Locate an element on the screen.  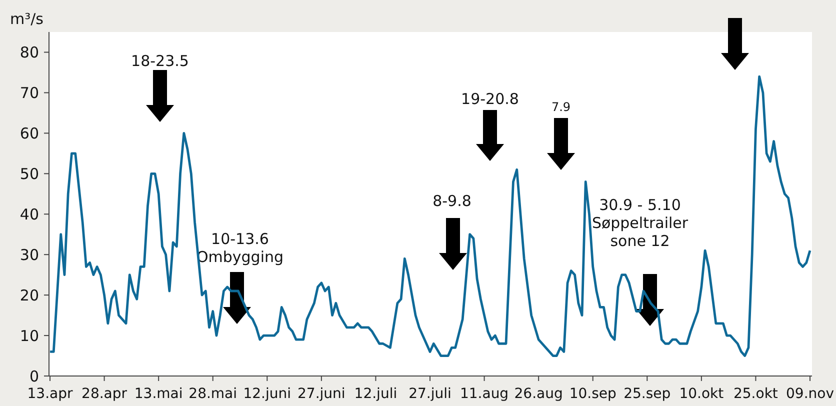
annotation: 18-23.5 is located at coordinates (160, 61).